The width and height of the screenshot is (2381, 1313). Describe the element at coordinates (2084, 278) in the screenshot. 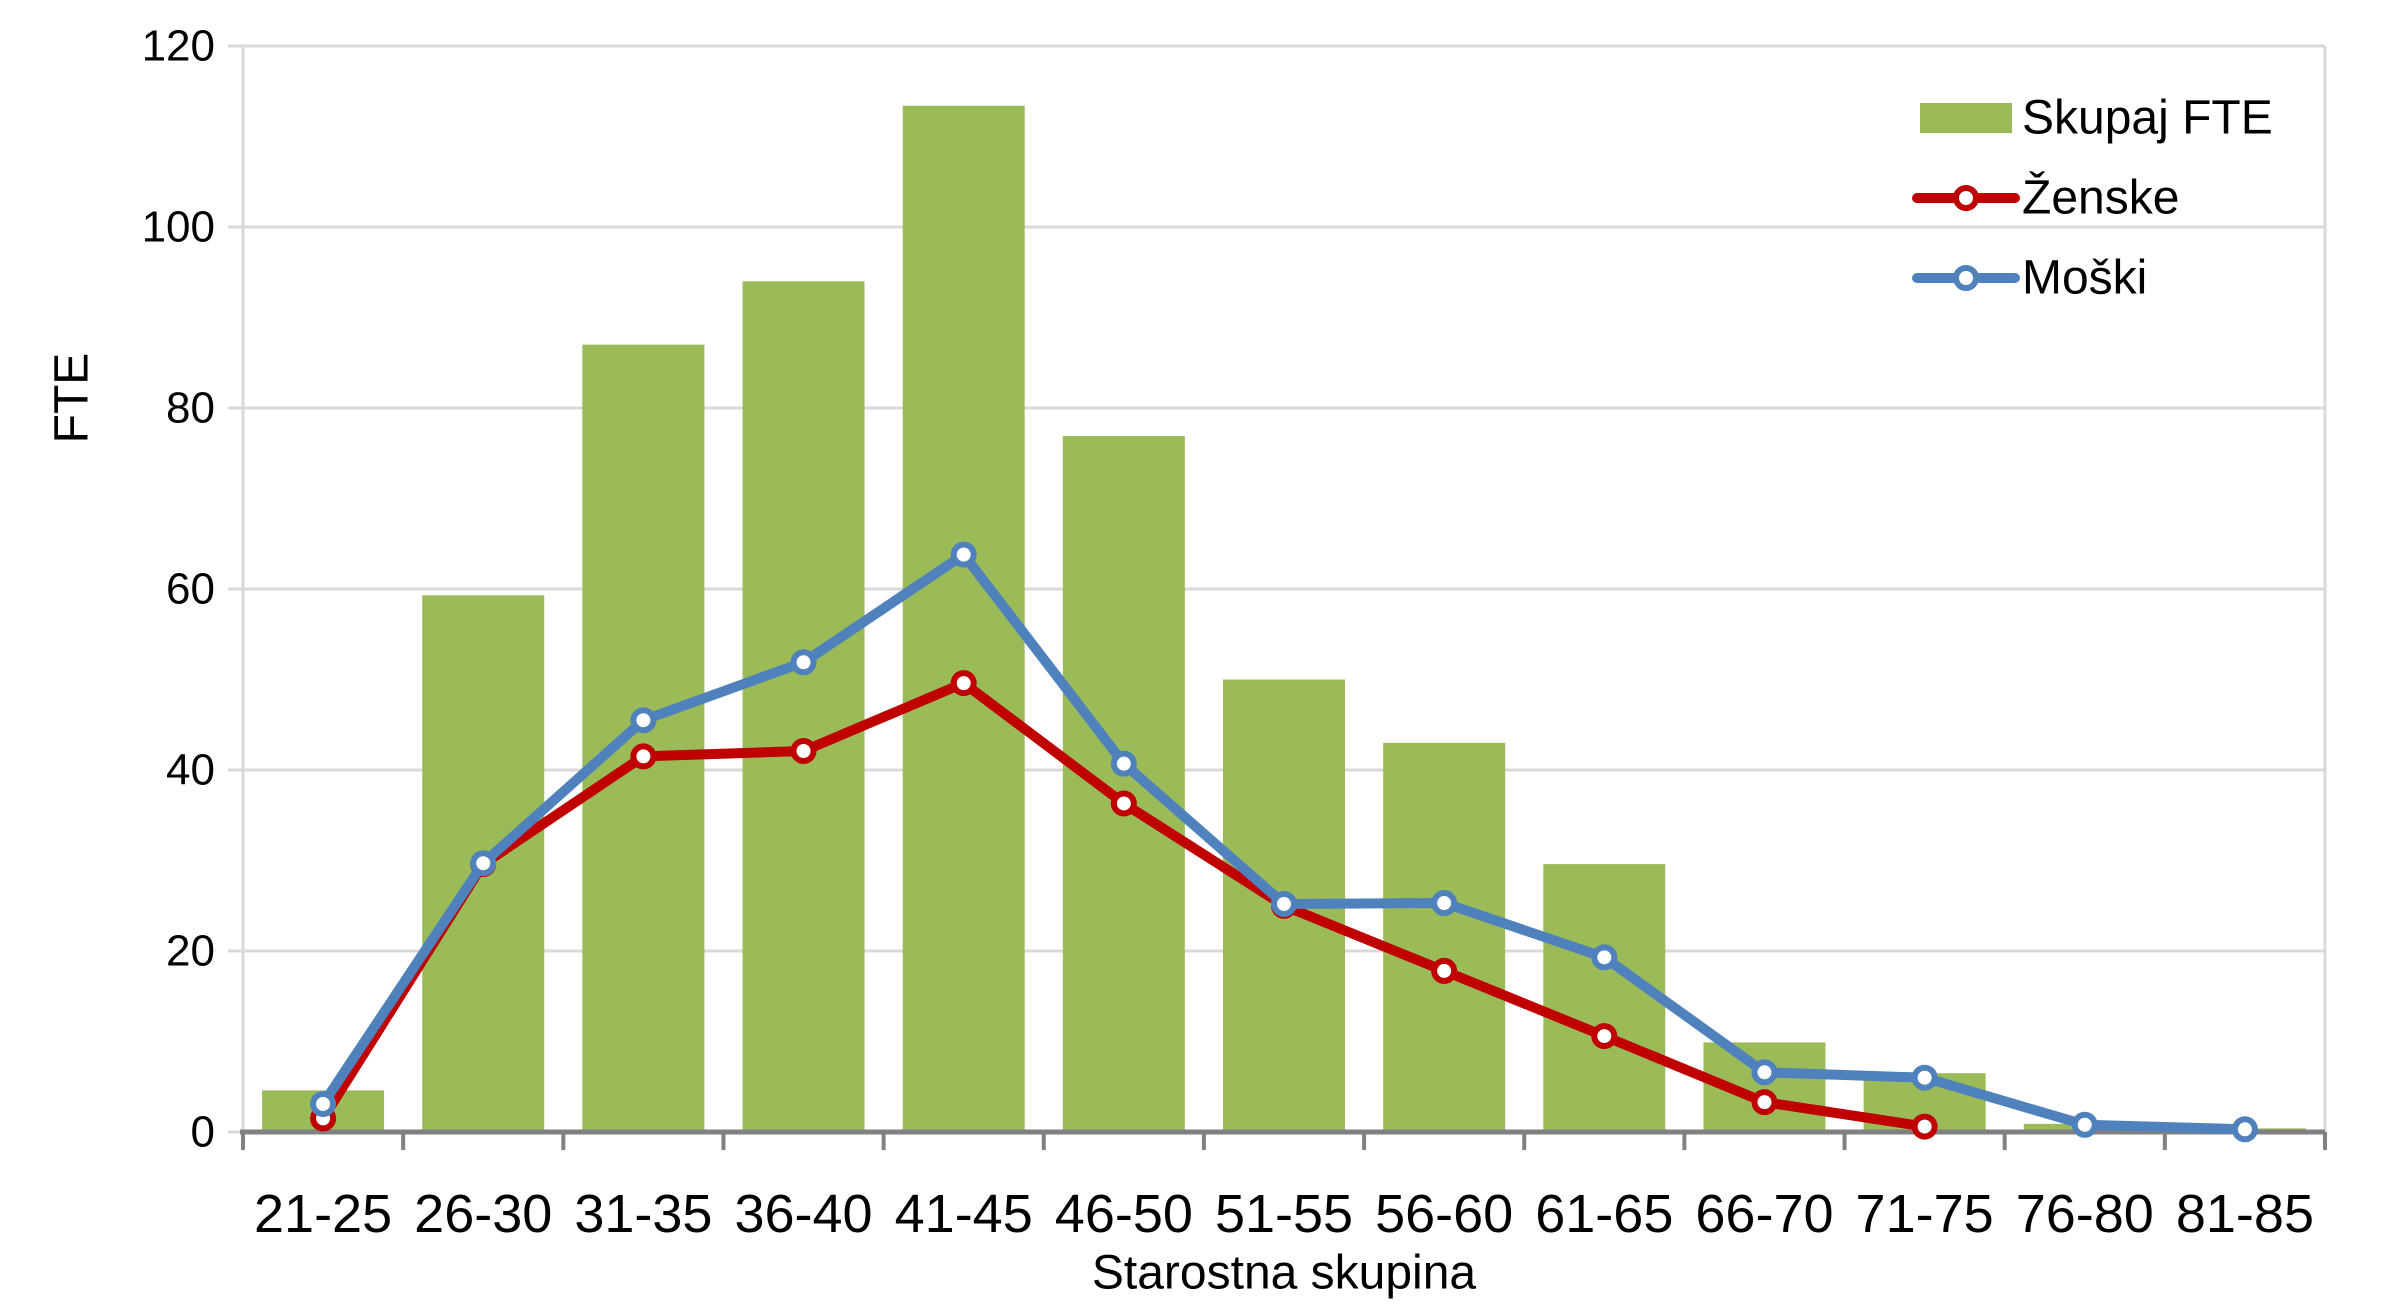

I see `legend-label: Moški` at that location.